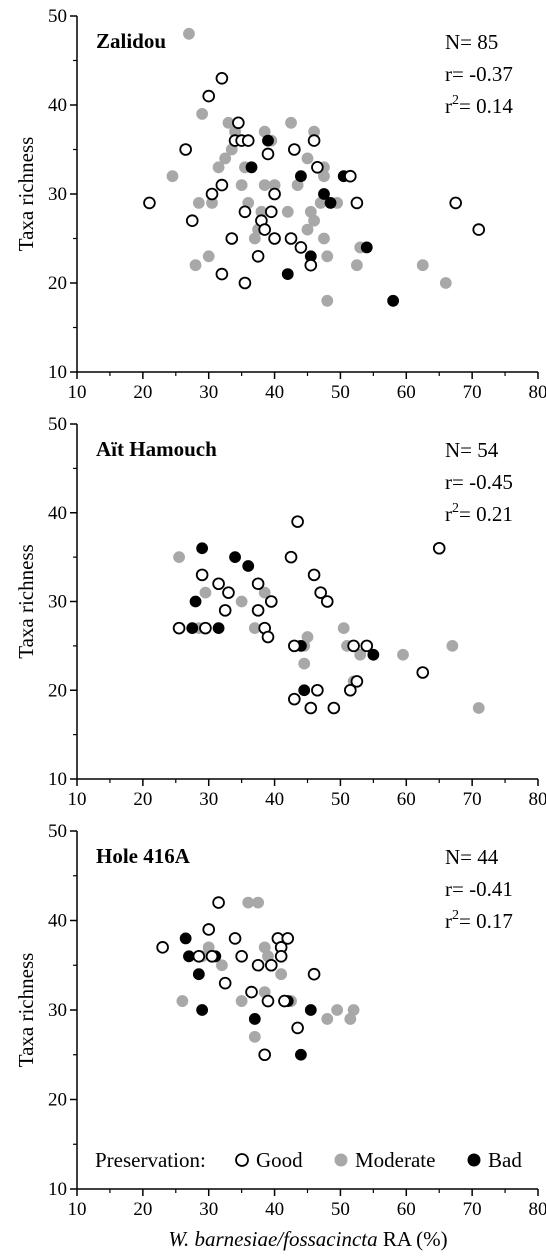  I want to click on y-tick-label: 50, so click(57, 831).